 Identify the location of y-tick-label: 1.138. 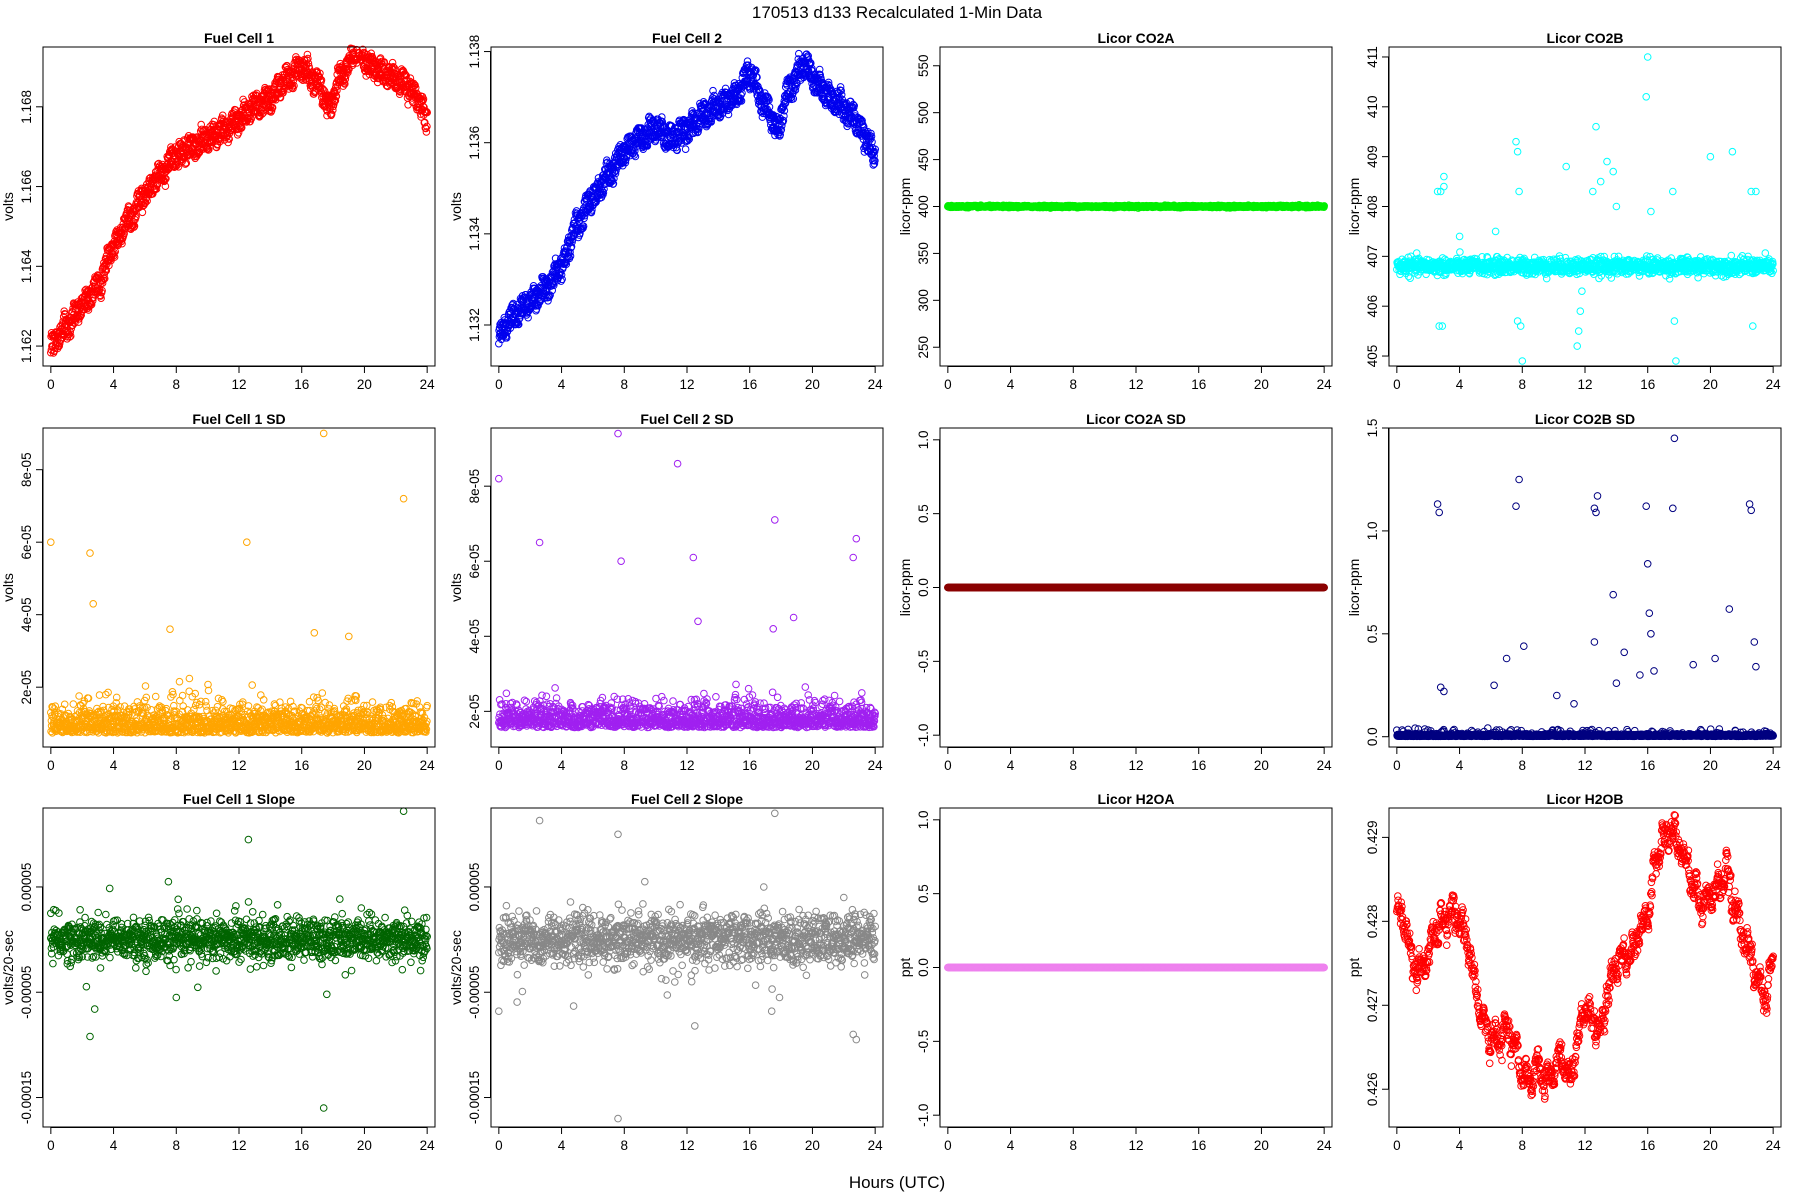
(474, 52).